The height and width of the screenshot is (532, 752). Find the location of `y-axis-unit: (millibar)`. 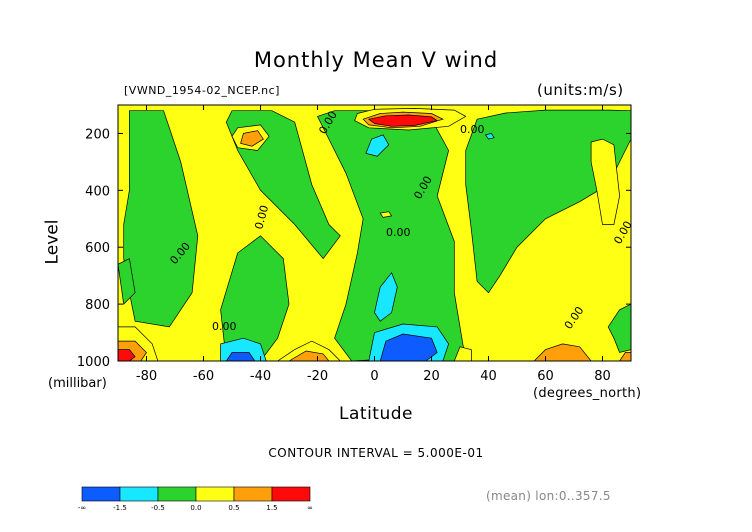

y-axis-unit: (millibar) is located at coordinates (77, 383).